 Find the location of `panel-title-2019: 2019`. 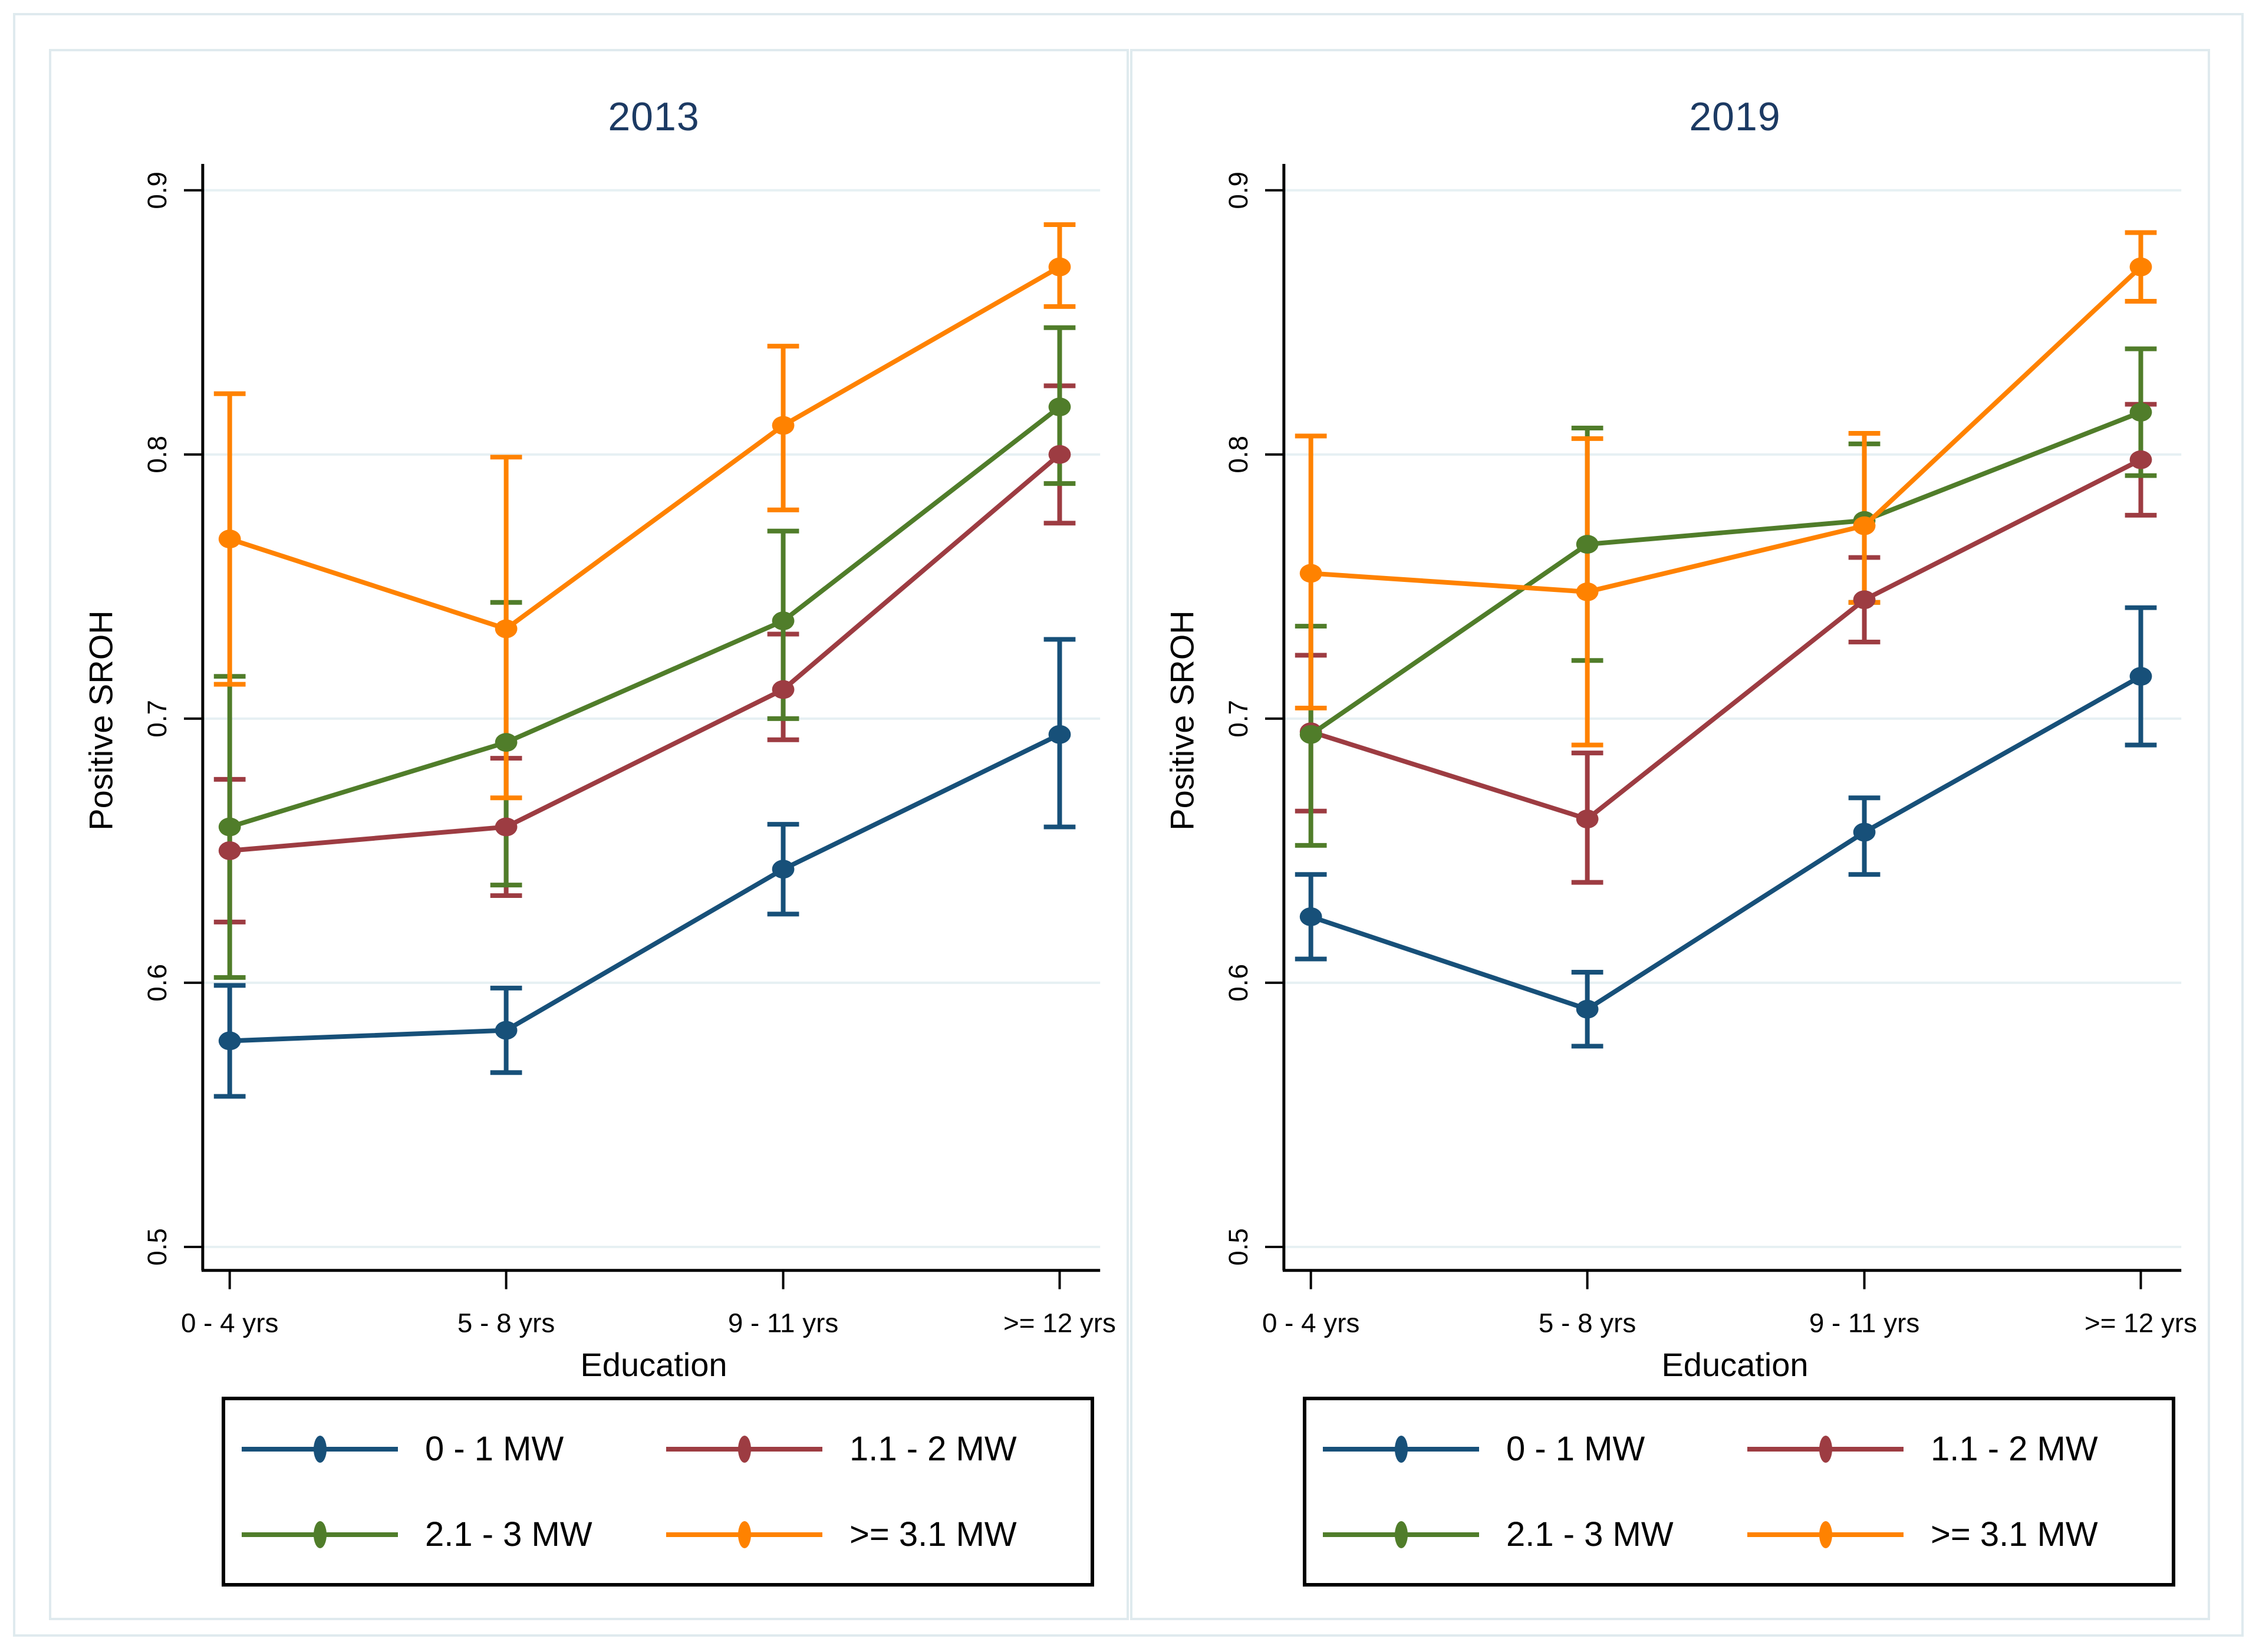

panel-title-2019: 2019 is located at coordinates (1735, 116).